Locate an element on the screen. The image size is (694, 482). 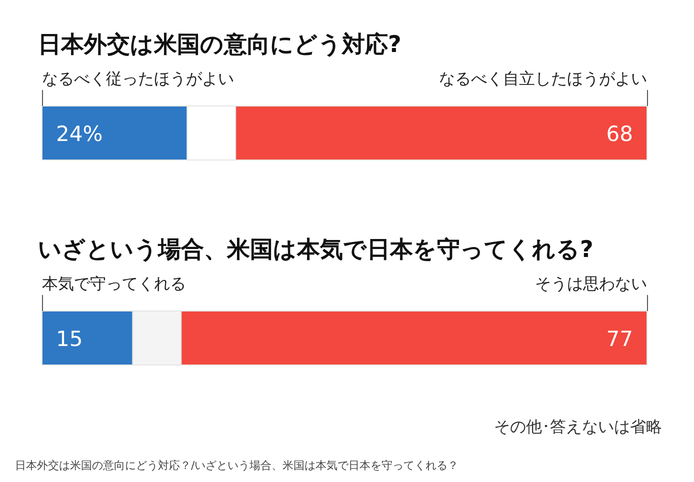
data-label: 68 is located at coordinates (619, 134).